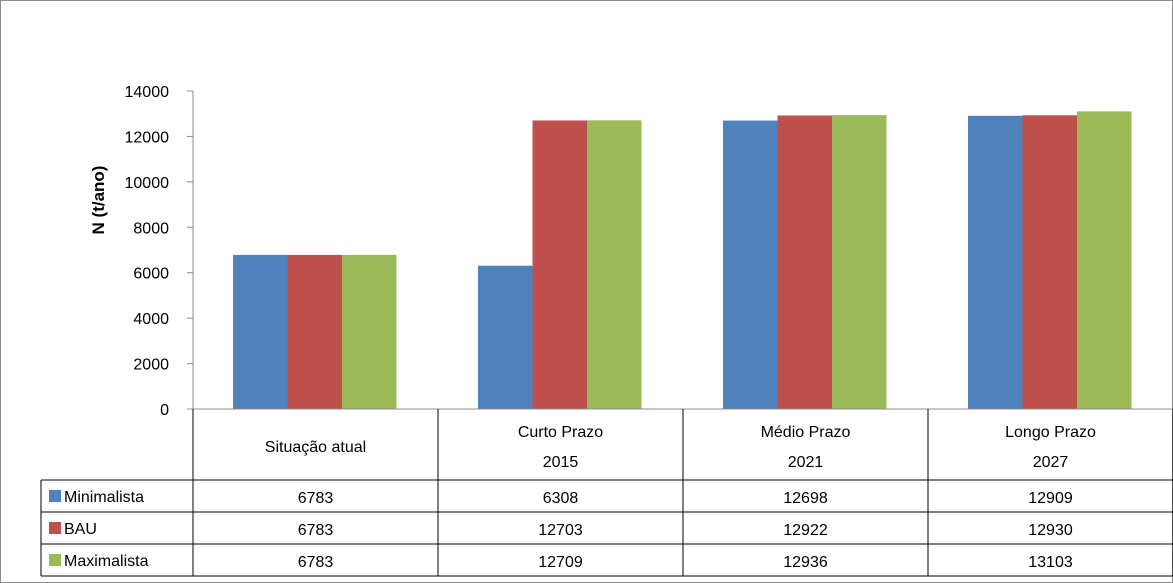 The image size is (1173, 583). Describe the element at coordinates (55, 496) in the screenshot. I see `legend-key-minimalista` at that location.